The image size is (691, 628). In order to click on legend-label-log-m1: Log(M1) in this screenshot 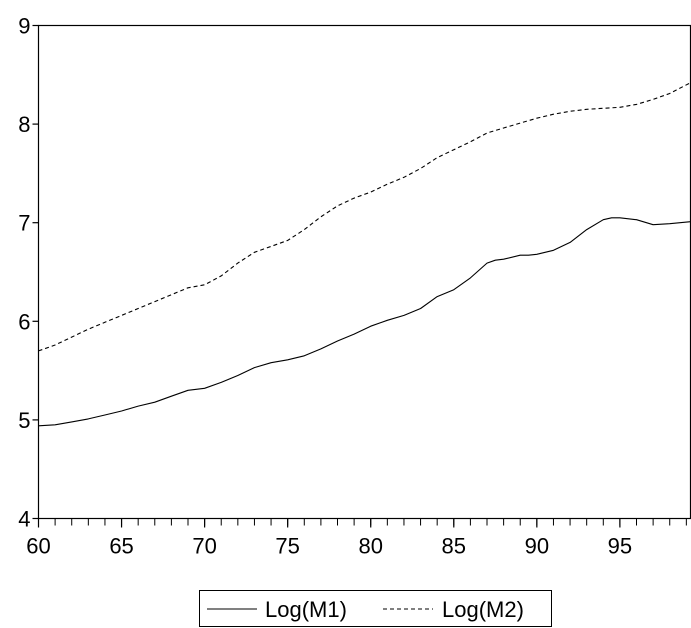, I will do `click(306, 609)`.